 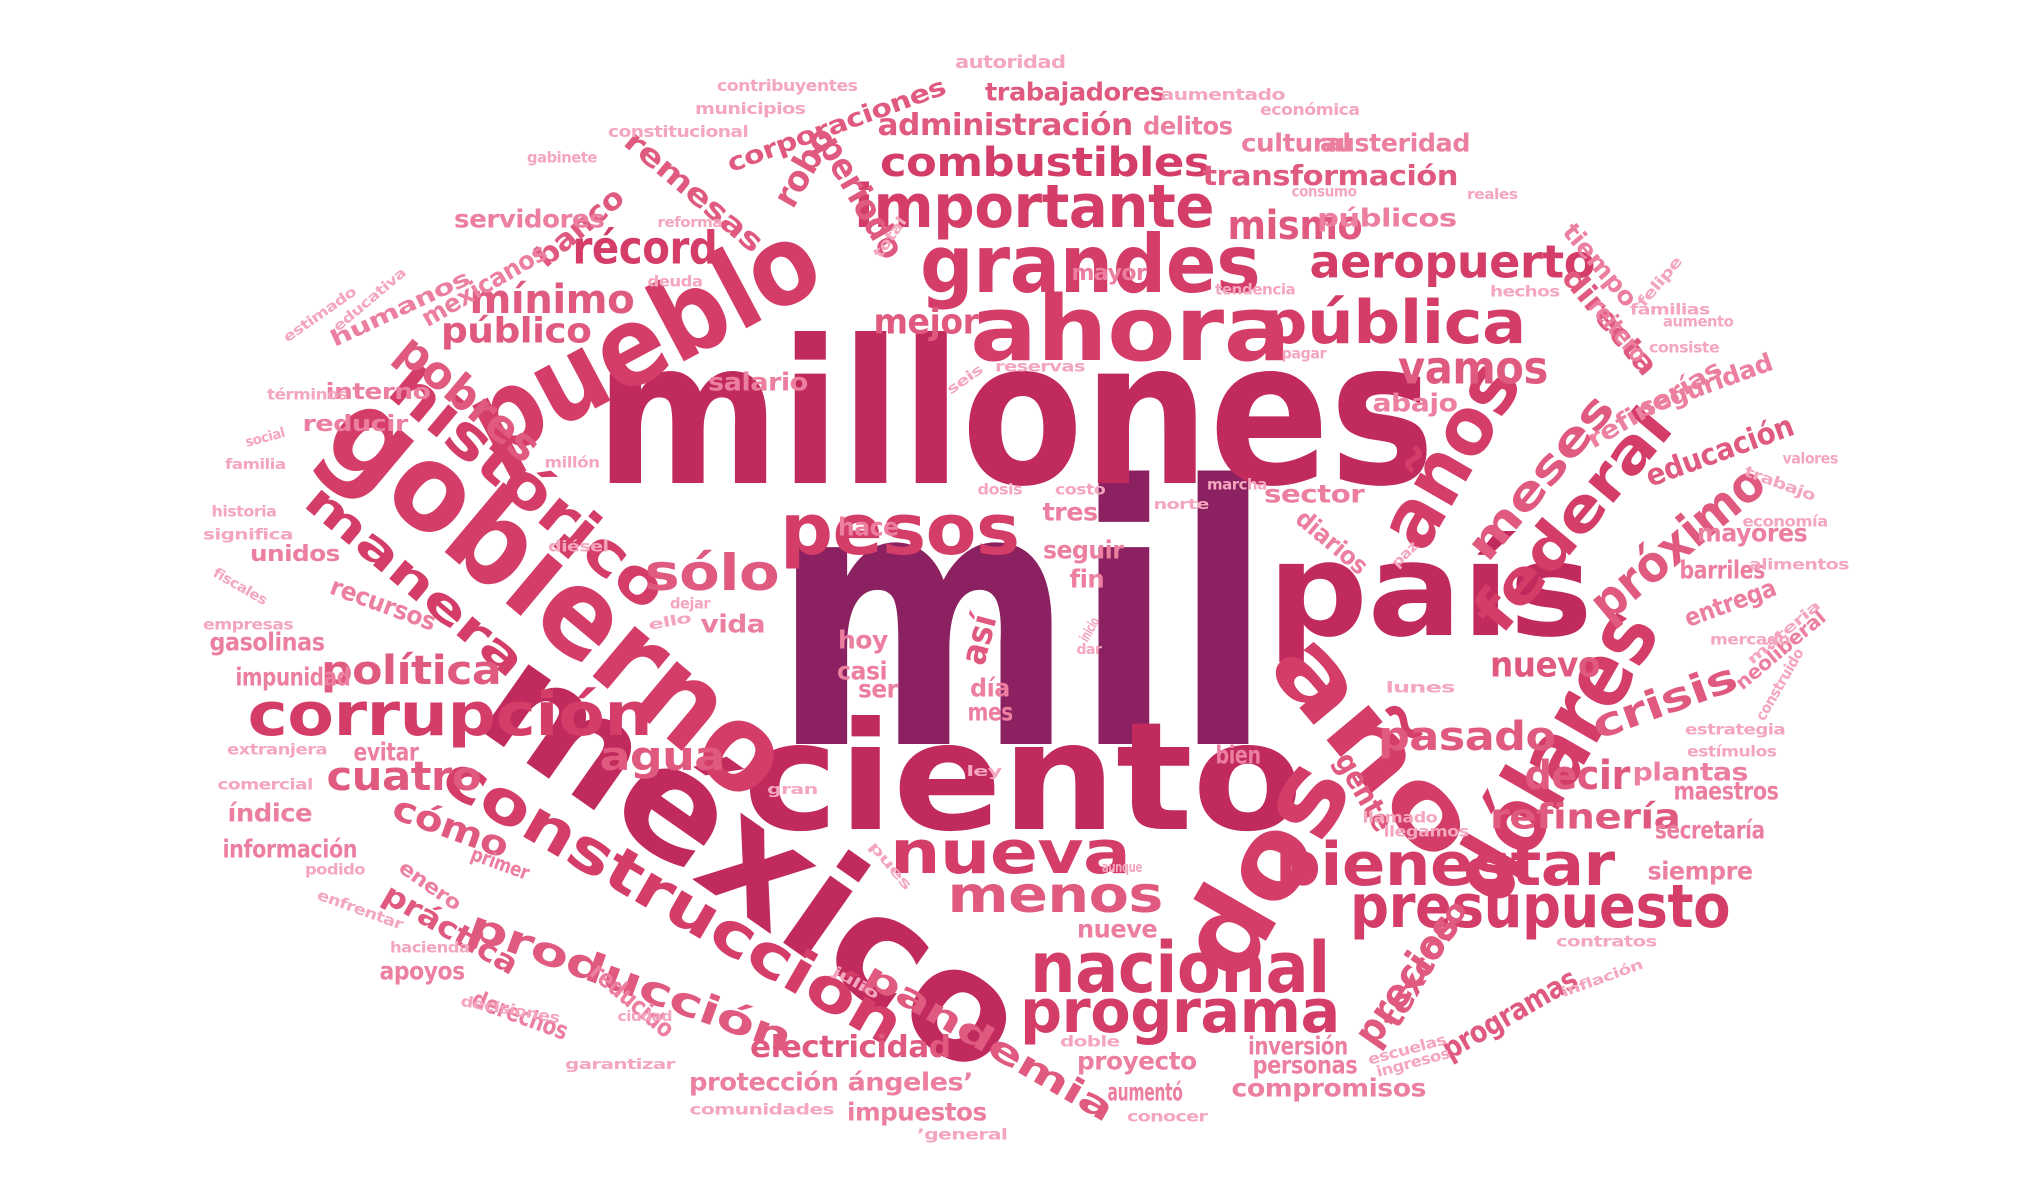 I want to click on word-gasolinas: gasolinas, so click(x=267, y=642).